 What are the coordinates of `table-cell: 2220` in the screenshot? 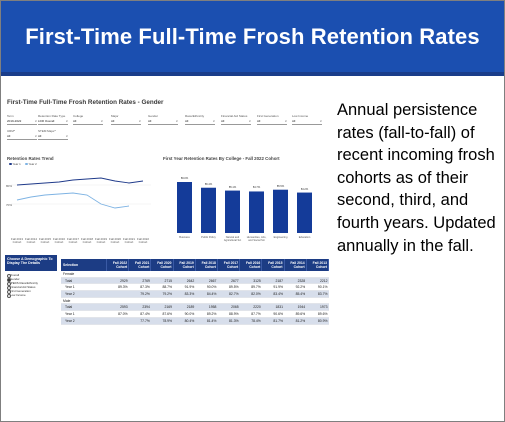 It's located at (250, 307).